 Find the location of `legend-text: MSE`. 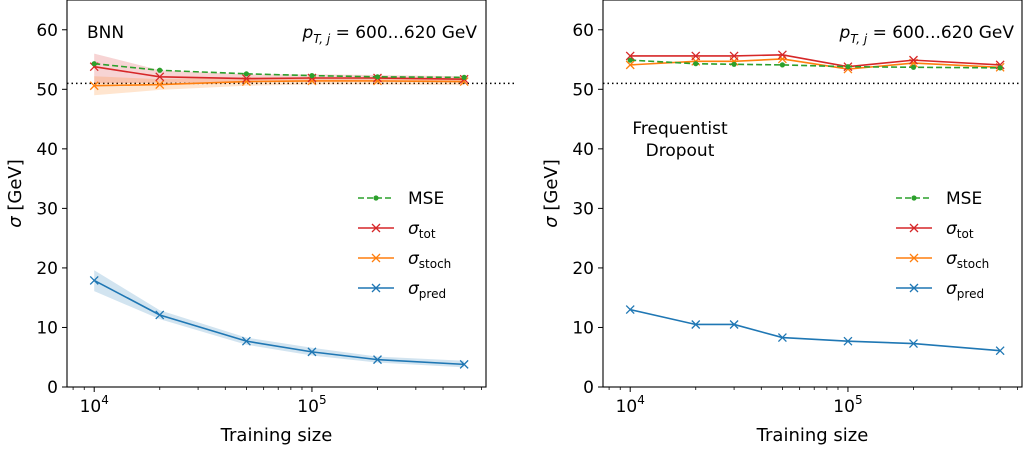

legend-text: MSE is located at coordinates (964, 199).